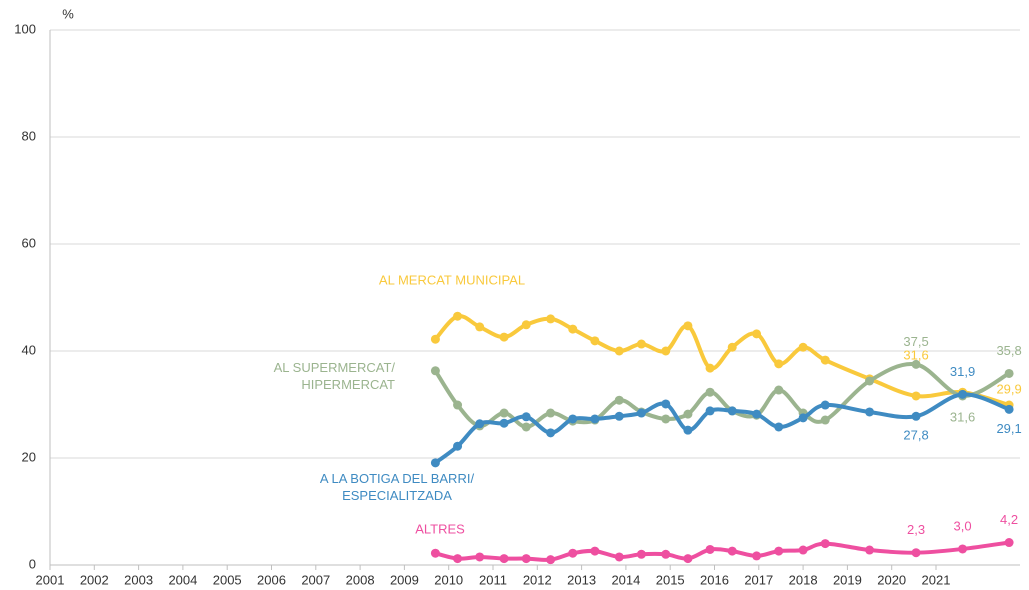  What do you see at coordinates (404, 579) in the screenshot?
I see `x-tick-label: 2009` at bounding box center [404, 579].